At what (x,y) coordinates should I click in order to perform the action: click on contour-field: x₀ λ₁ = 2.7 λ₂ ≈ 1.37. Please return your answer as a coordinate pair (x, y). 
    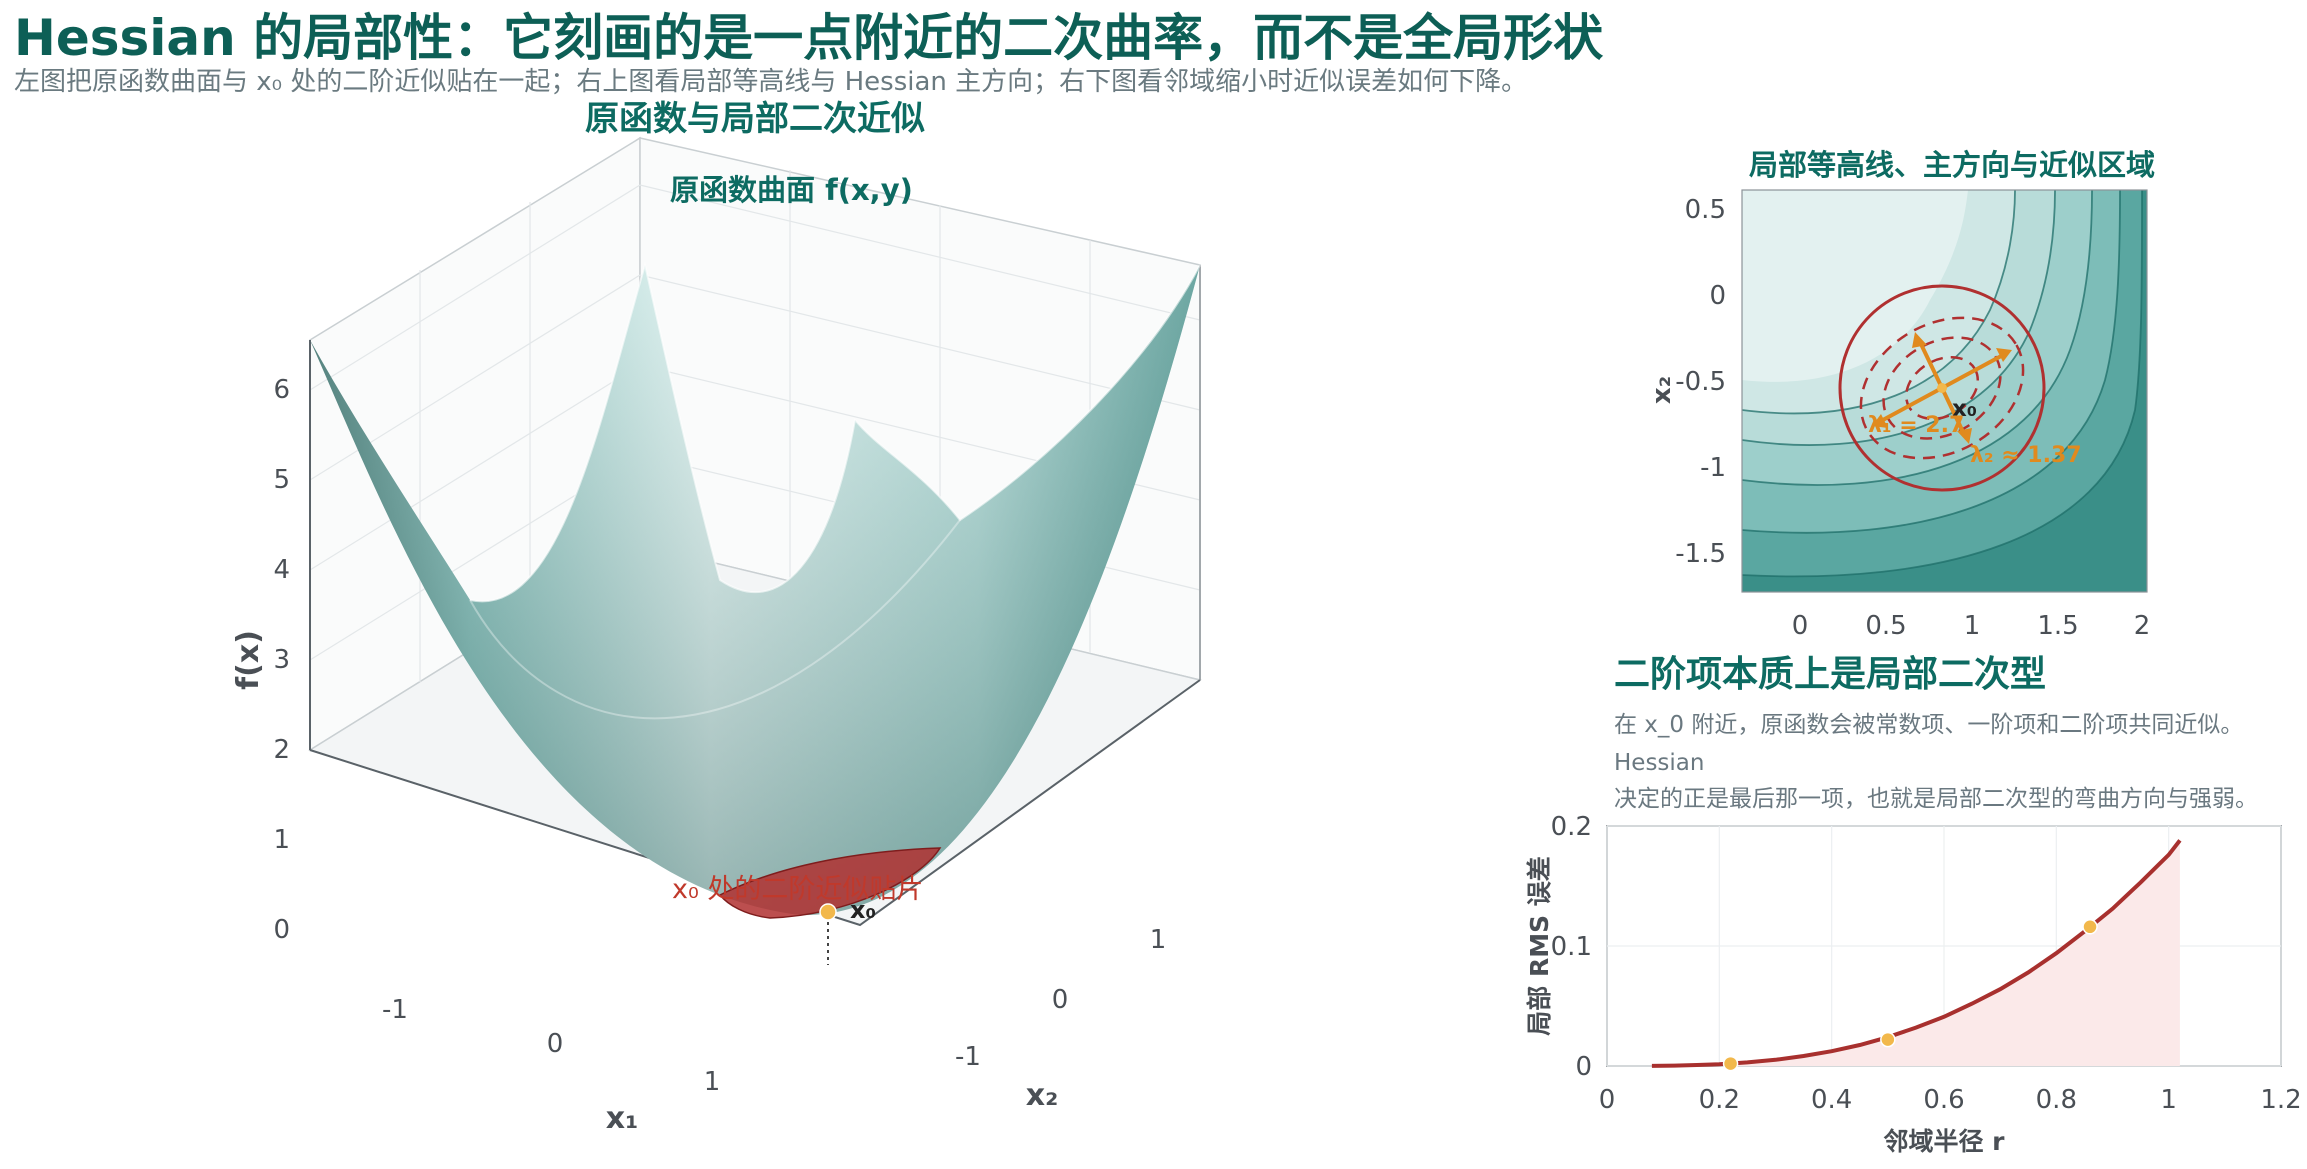
    Looking at the image, I should click on (1944, 391).